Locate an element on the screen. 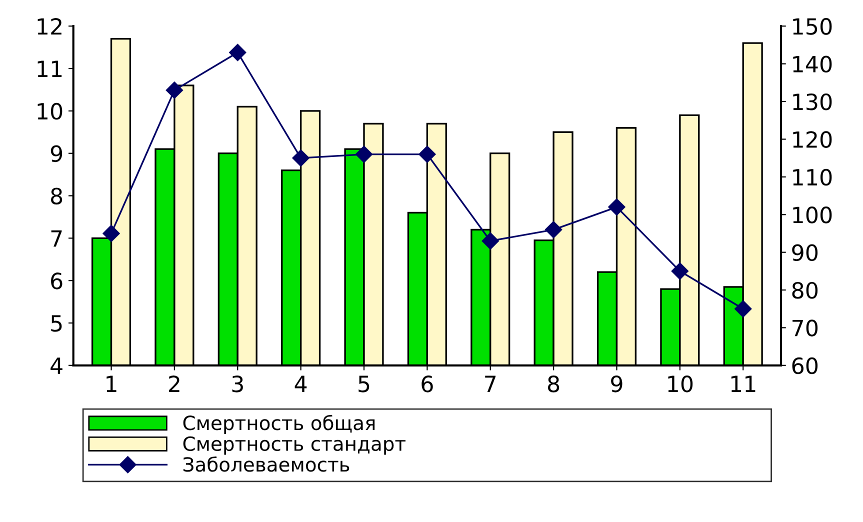  y-tick-label: 11 is located at coordinates (50, 68).